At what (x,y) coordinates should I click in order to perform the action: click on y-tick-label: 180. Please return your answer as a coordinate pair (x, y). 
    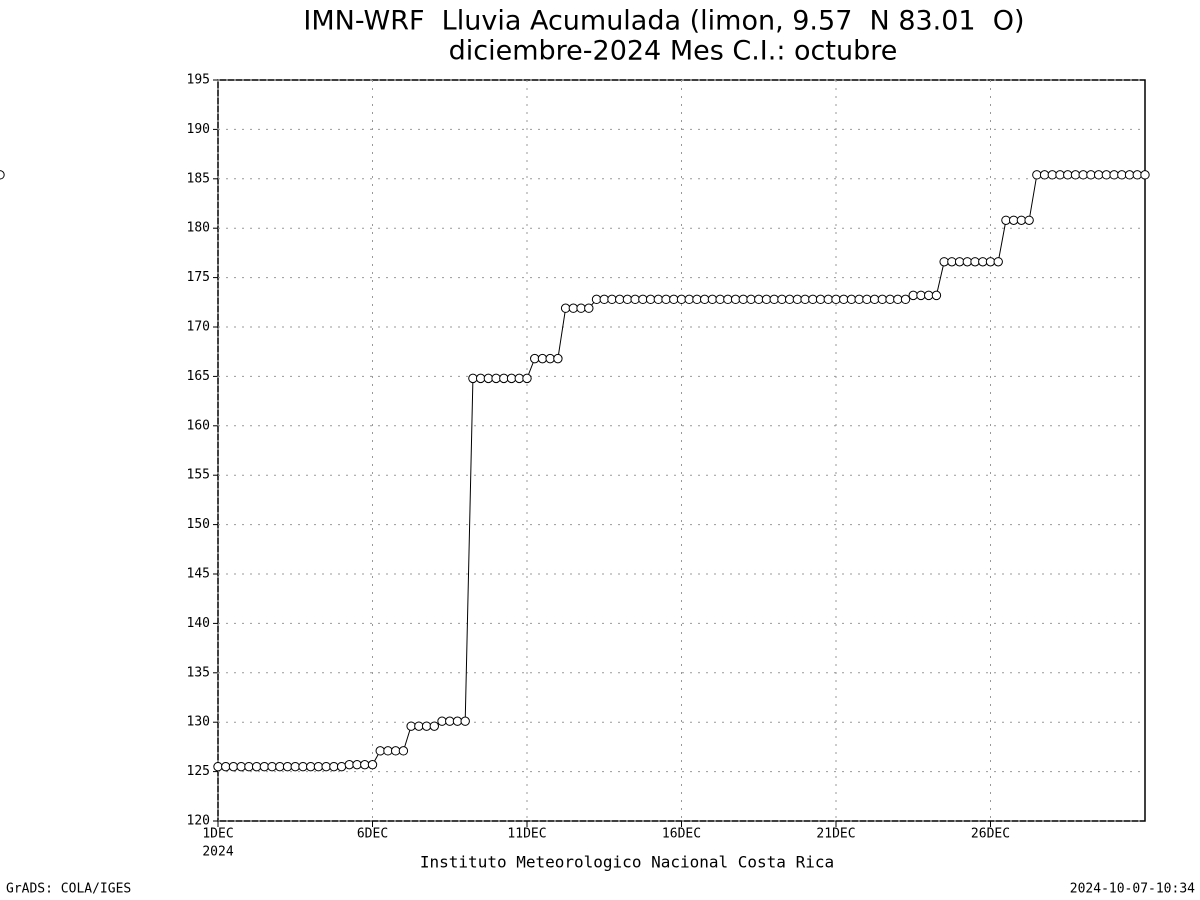
    Looking at the image, I should click on (198, 228).